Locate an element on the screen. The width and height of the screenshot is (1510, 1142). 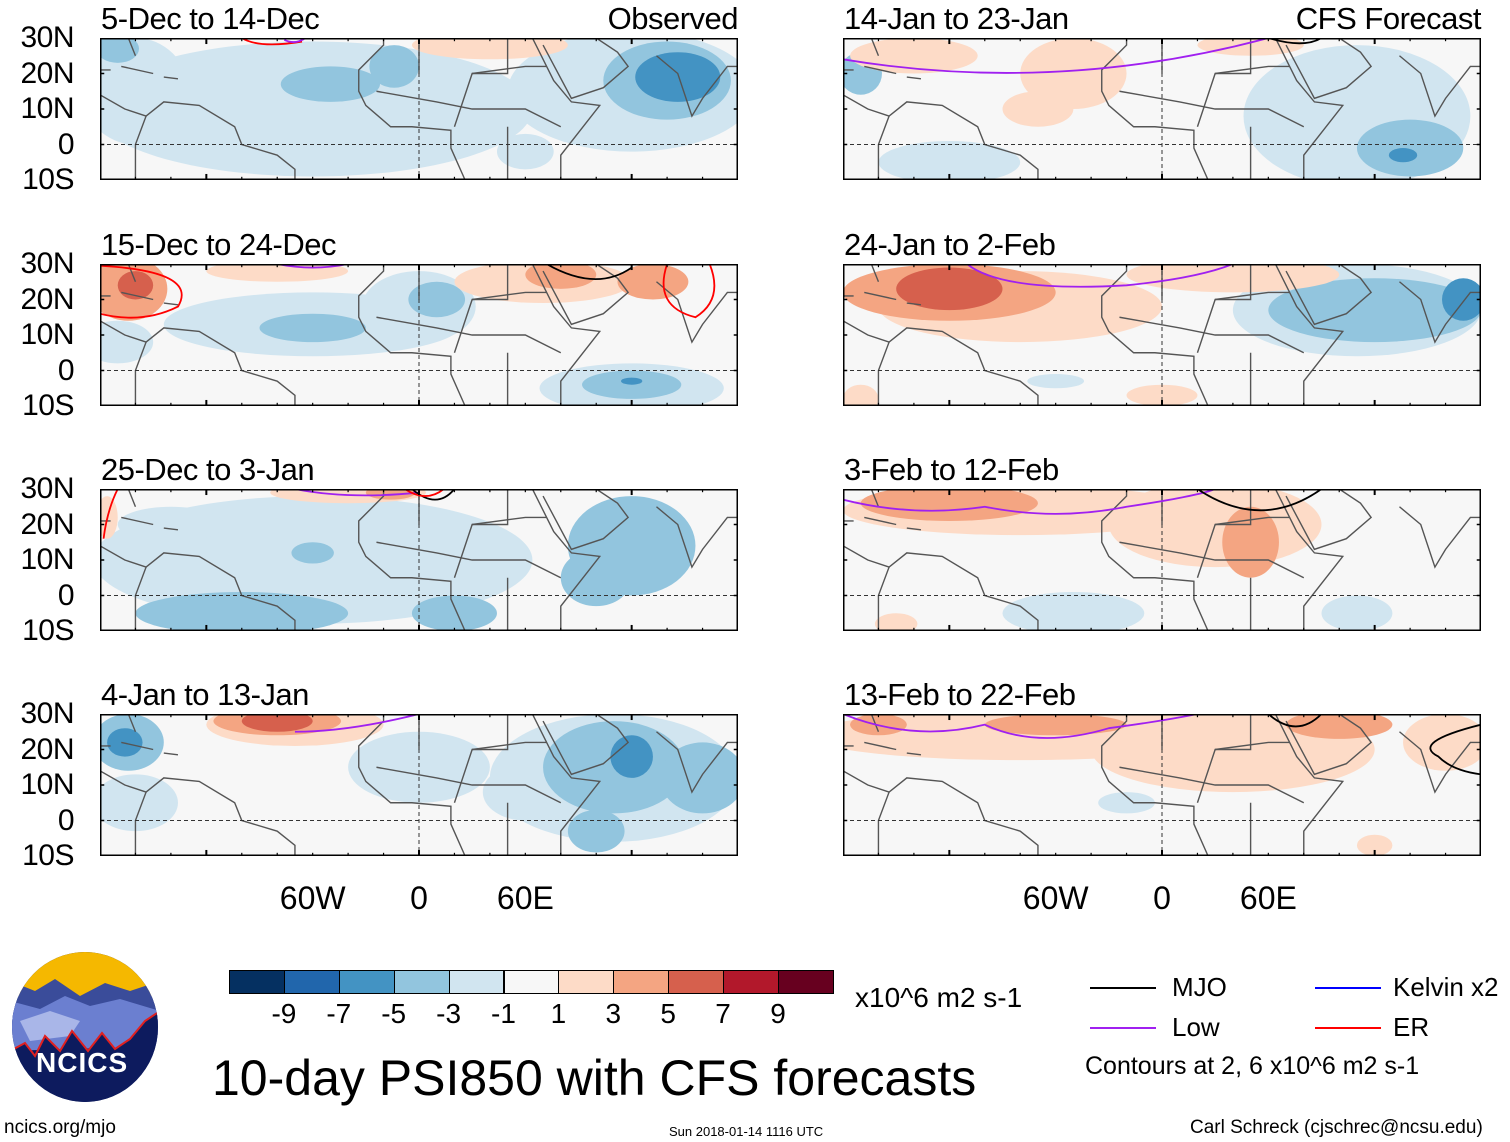
footer-author: Carl Schreck (cjschrec@ncsu.edu) is located at coordinates (1336, 1127).